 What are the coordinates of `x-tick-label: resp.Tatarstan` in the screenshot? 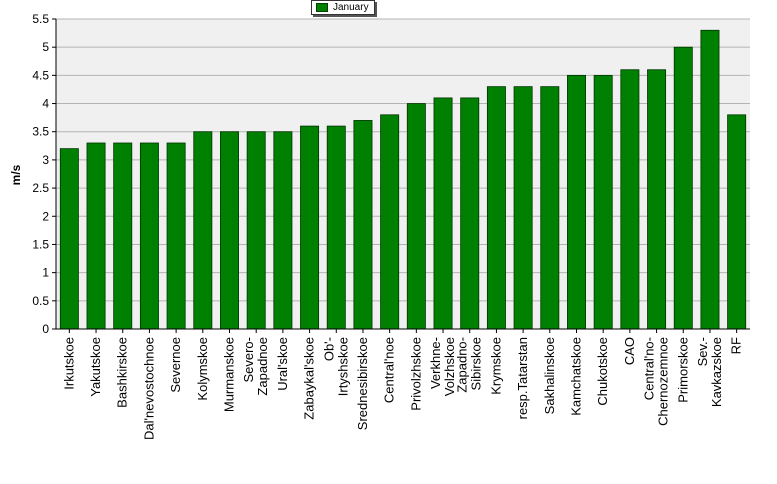 It's located at (522, 378).